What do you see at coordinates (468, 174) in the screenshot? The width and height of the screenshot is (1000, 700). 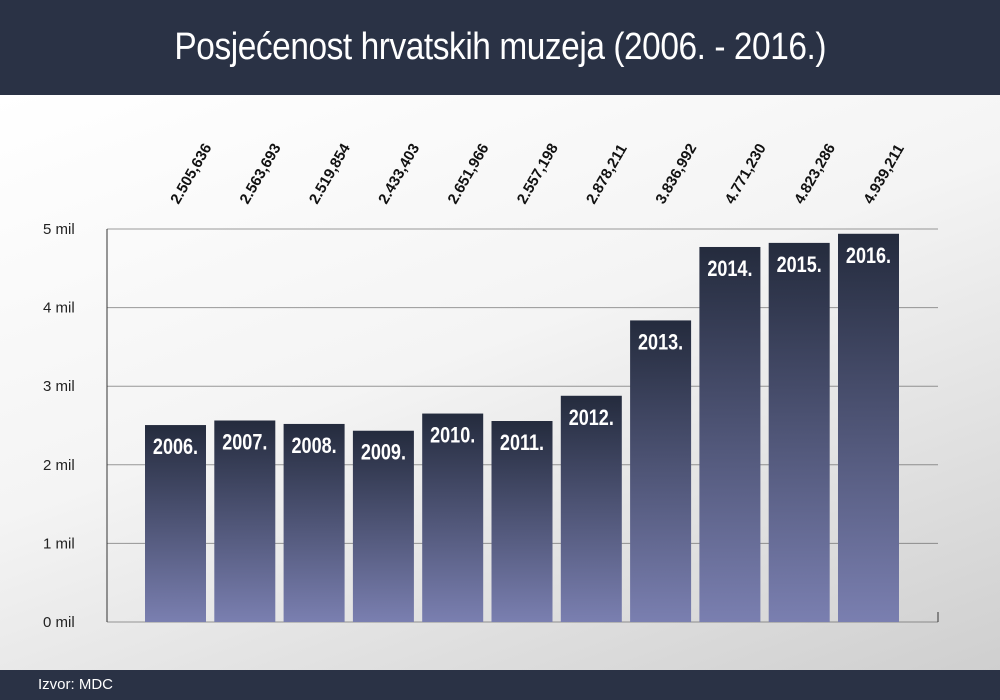 I see `value-label: 2.651,966` at bounding box center [468, 174].